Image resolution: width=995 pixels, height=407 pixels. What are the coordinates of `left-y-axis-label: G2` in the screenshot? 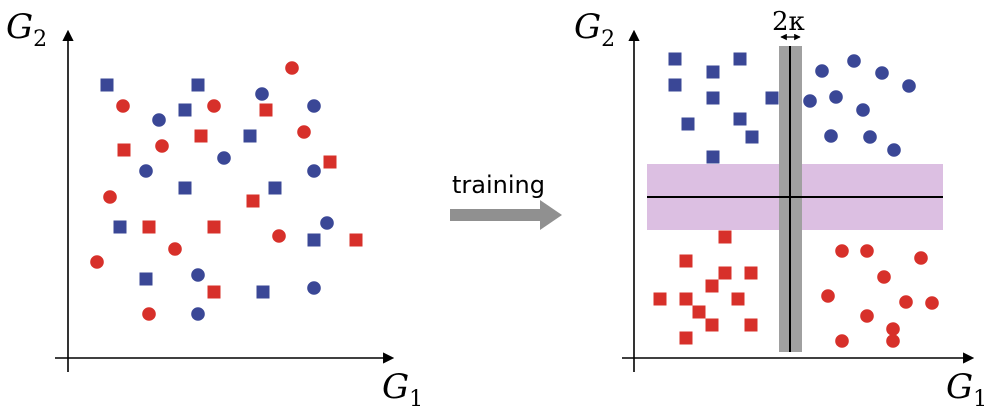 It's located at (26, 29).